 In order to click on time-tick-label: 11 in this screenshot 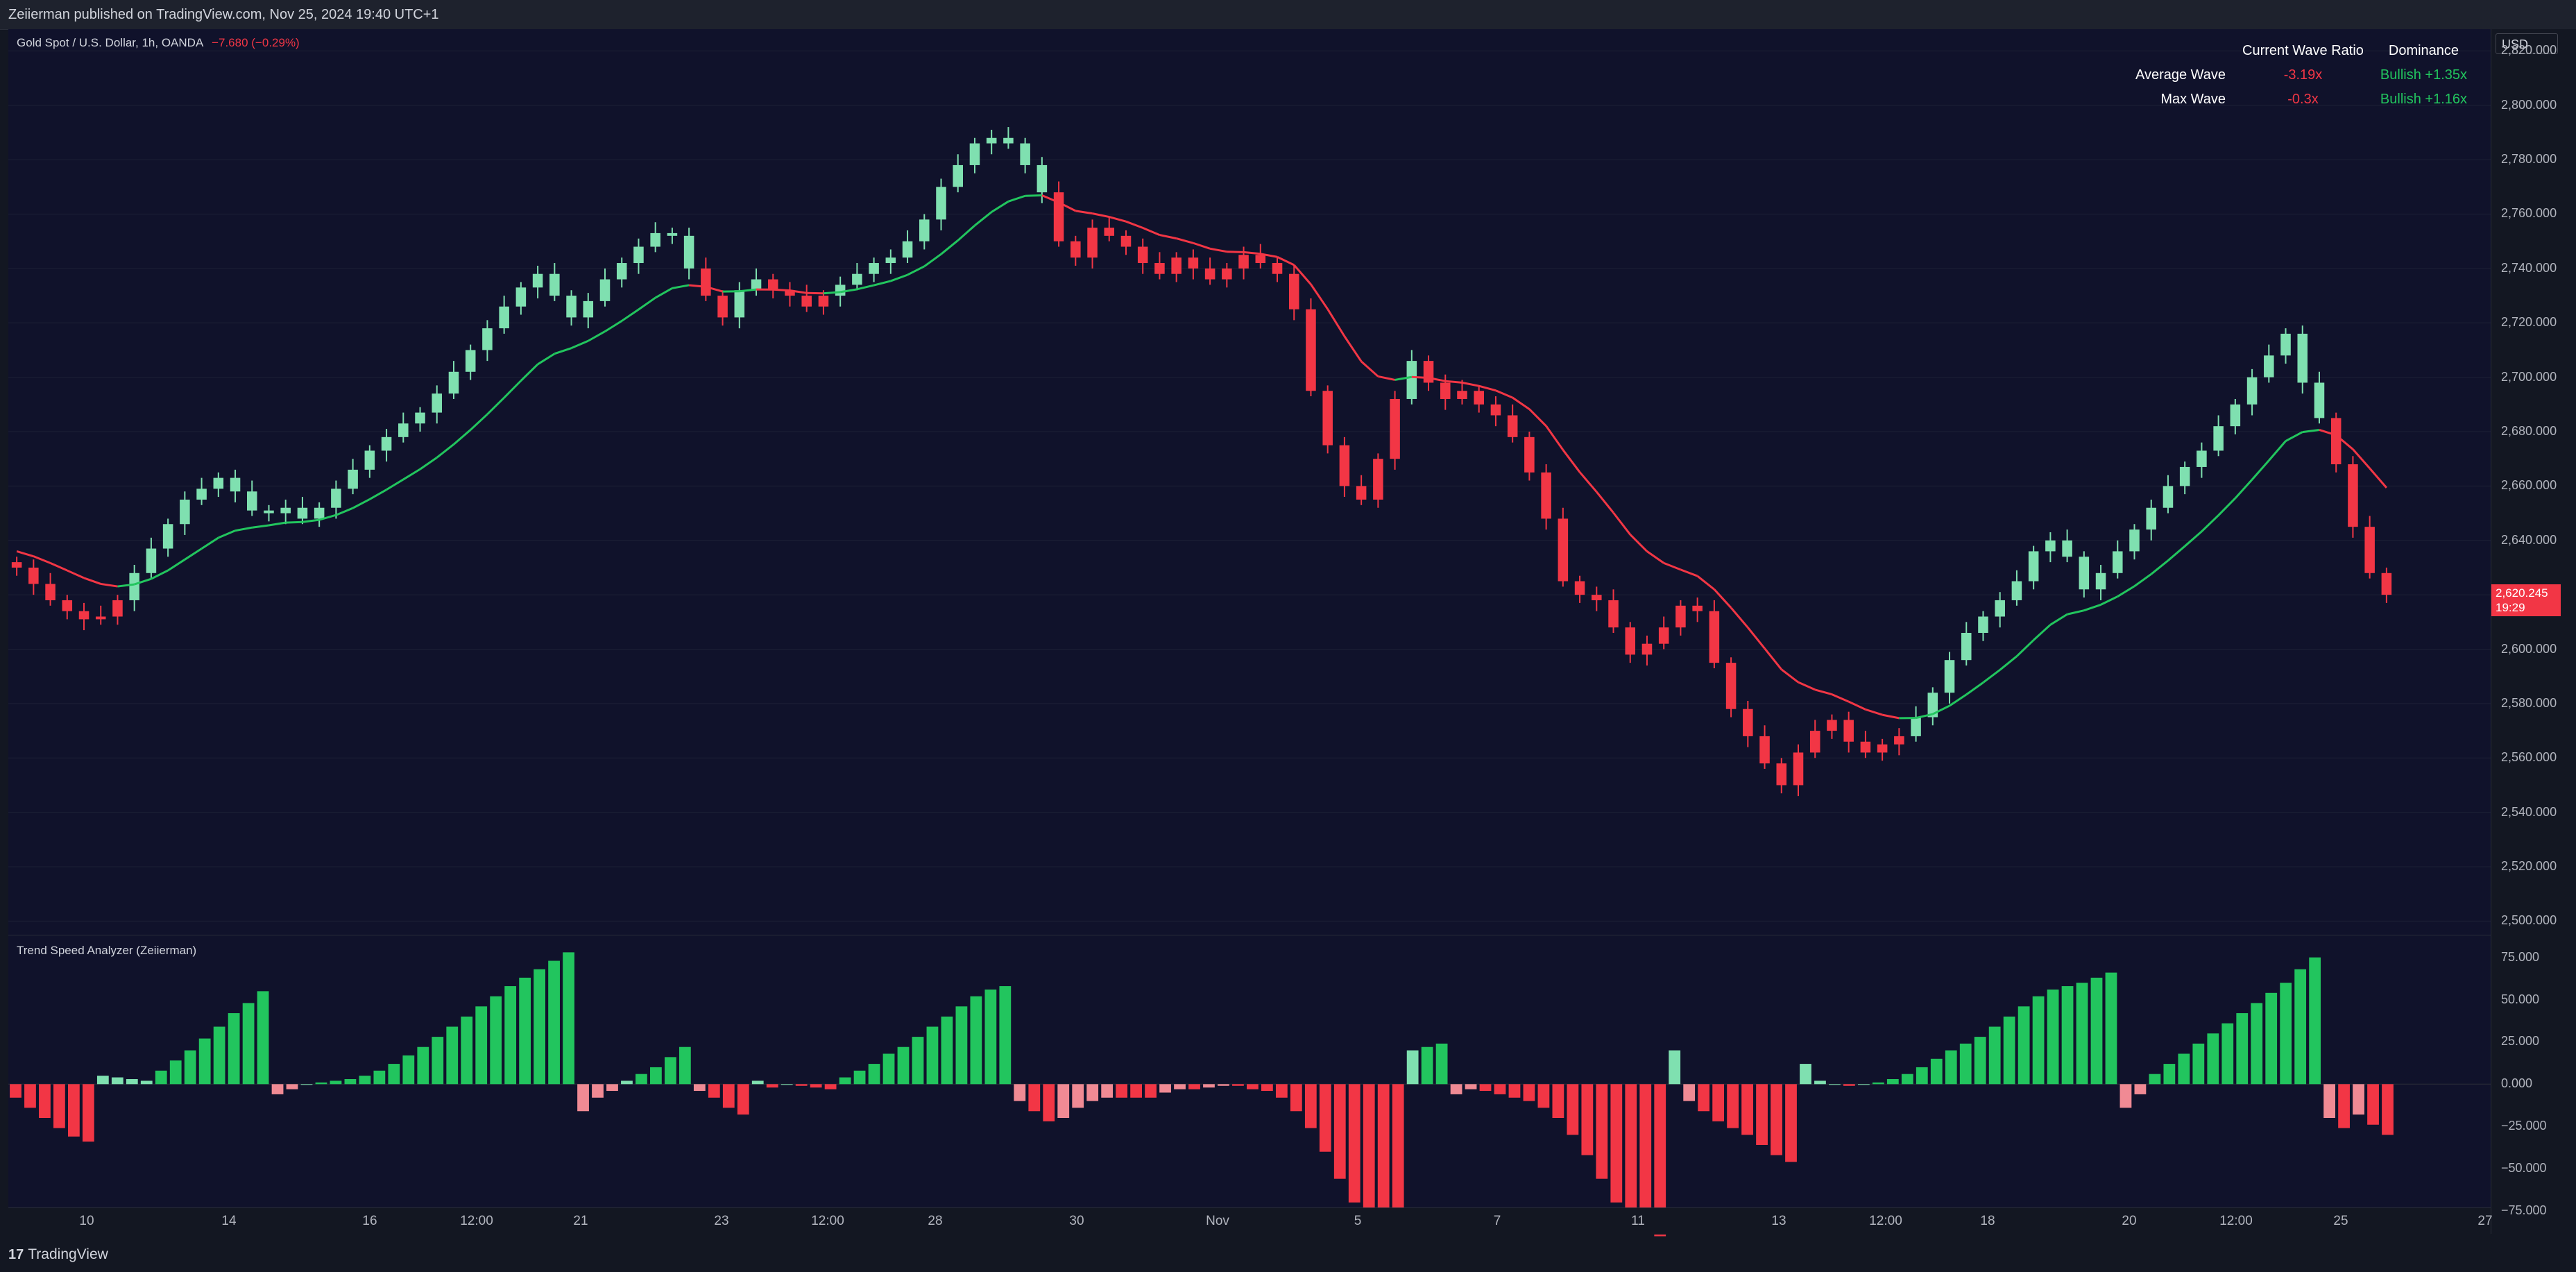, I will do `click(1638, 1221)`.